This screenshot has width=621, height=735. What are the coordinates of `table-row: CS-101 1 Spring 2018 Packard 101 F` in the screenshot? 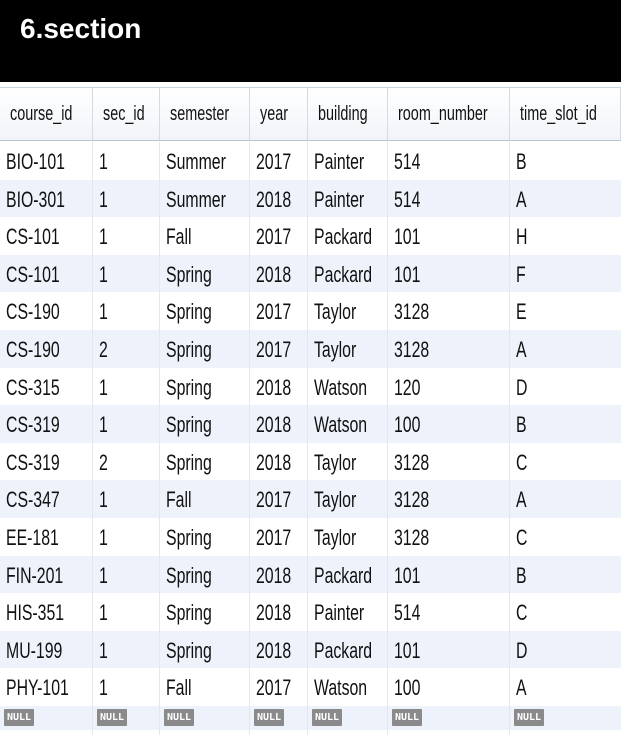 It's located at (310, 273).